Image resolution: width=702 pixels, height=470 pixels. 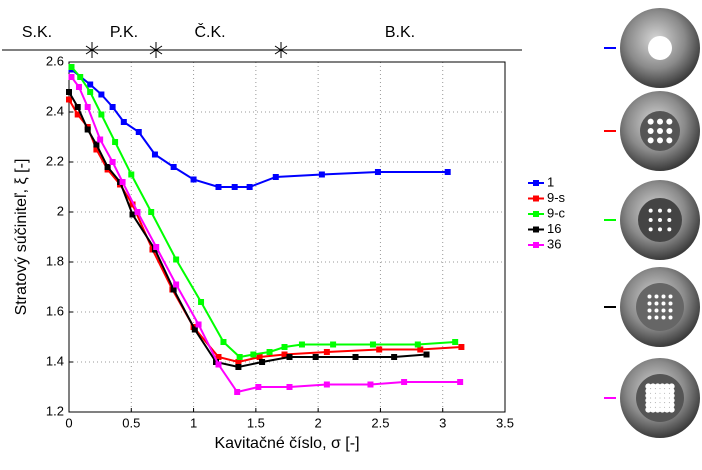 I want to click on annotation-label: P.K., so click(x=124, y=32).